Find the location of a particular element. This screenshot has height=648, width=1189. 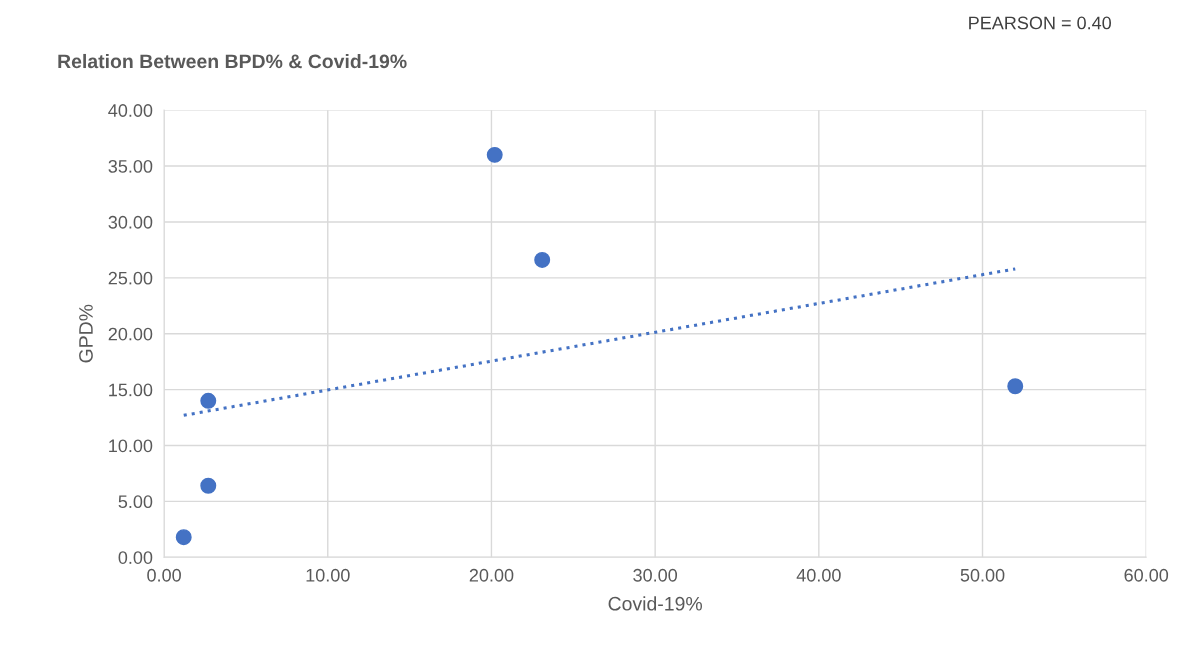

y-tick-label: 40.00 is located at coordinates (130, 110).